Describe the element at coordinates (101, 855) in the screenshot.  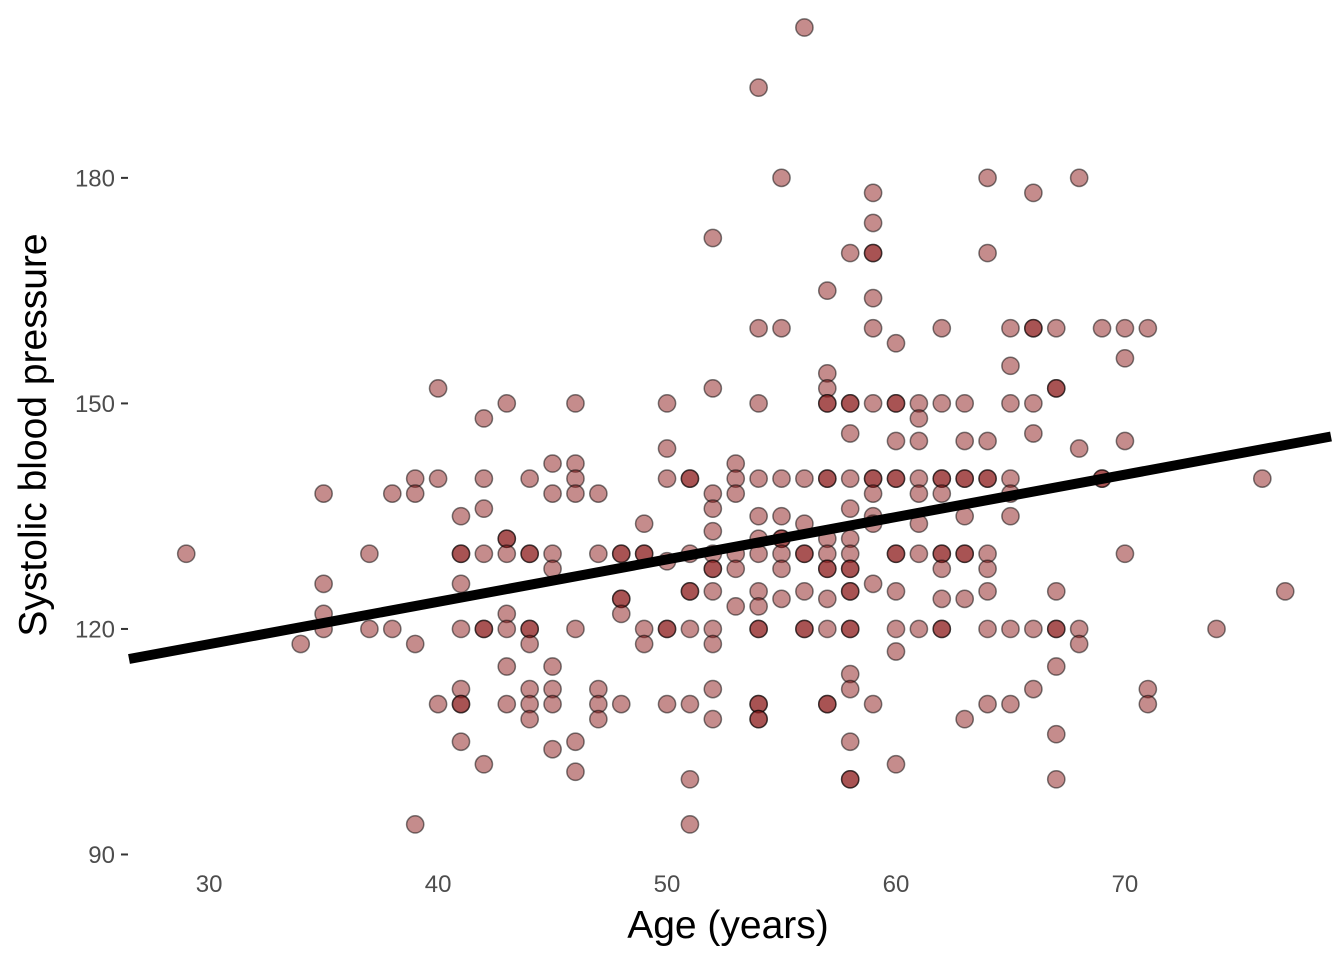
I see `y-tick-label: 90` at that location.